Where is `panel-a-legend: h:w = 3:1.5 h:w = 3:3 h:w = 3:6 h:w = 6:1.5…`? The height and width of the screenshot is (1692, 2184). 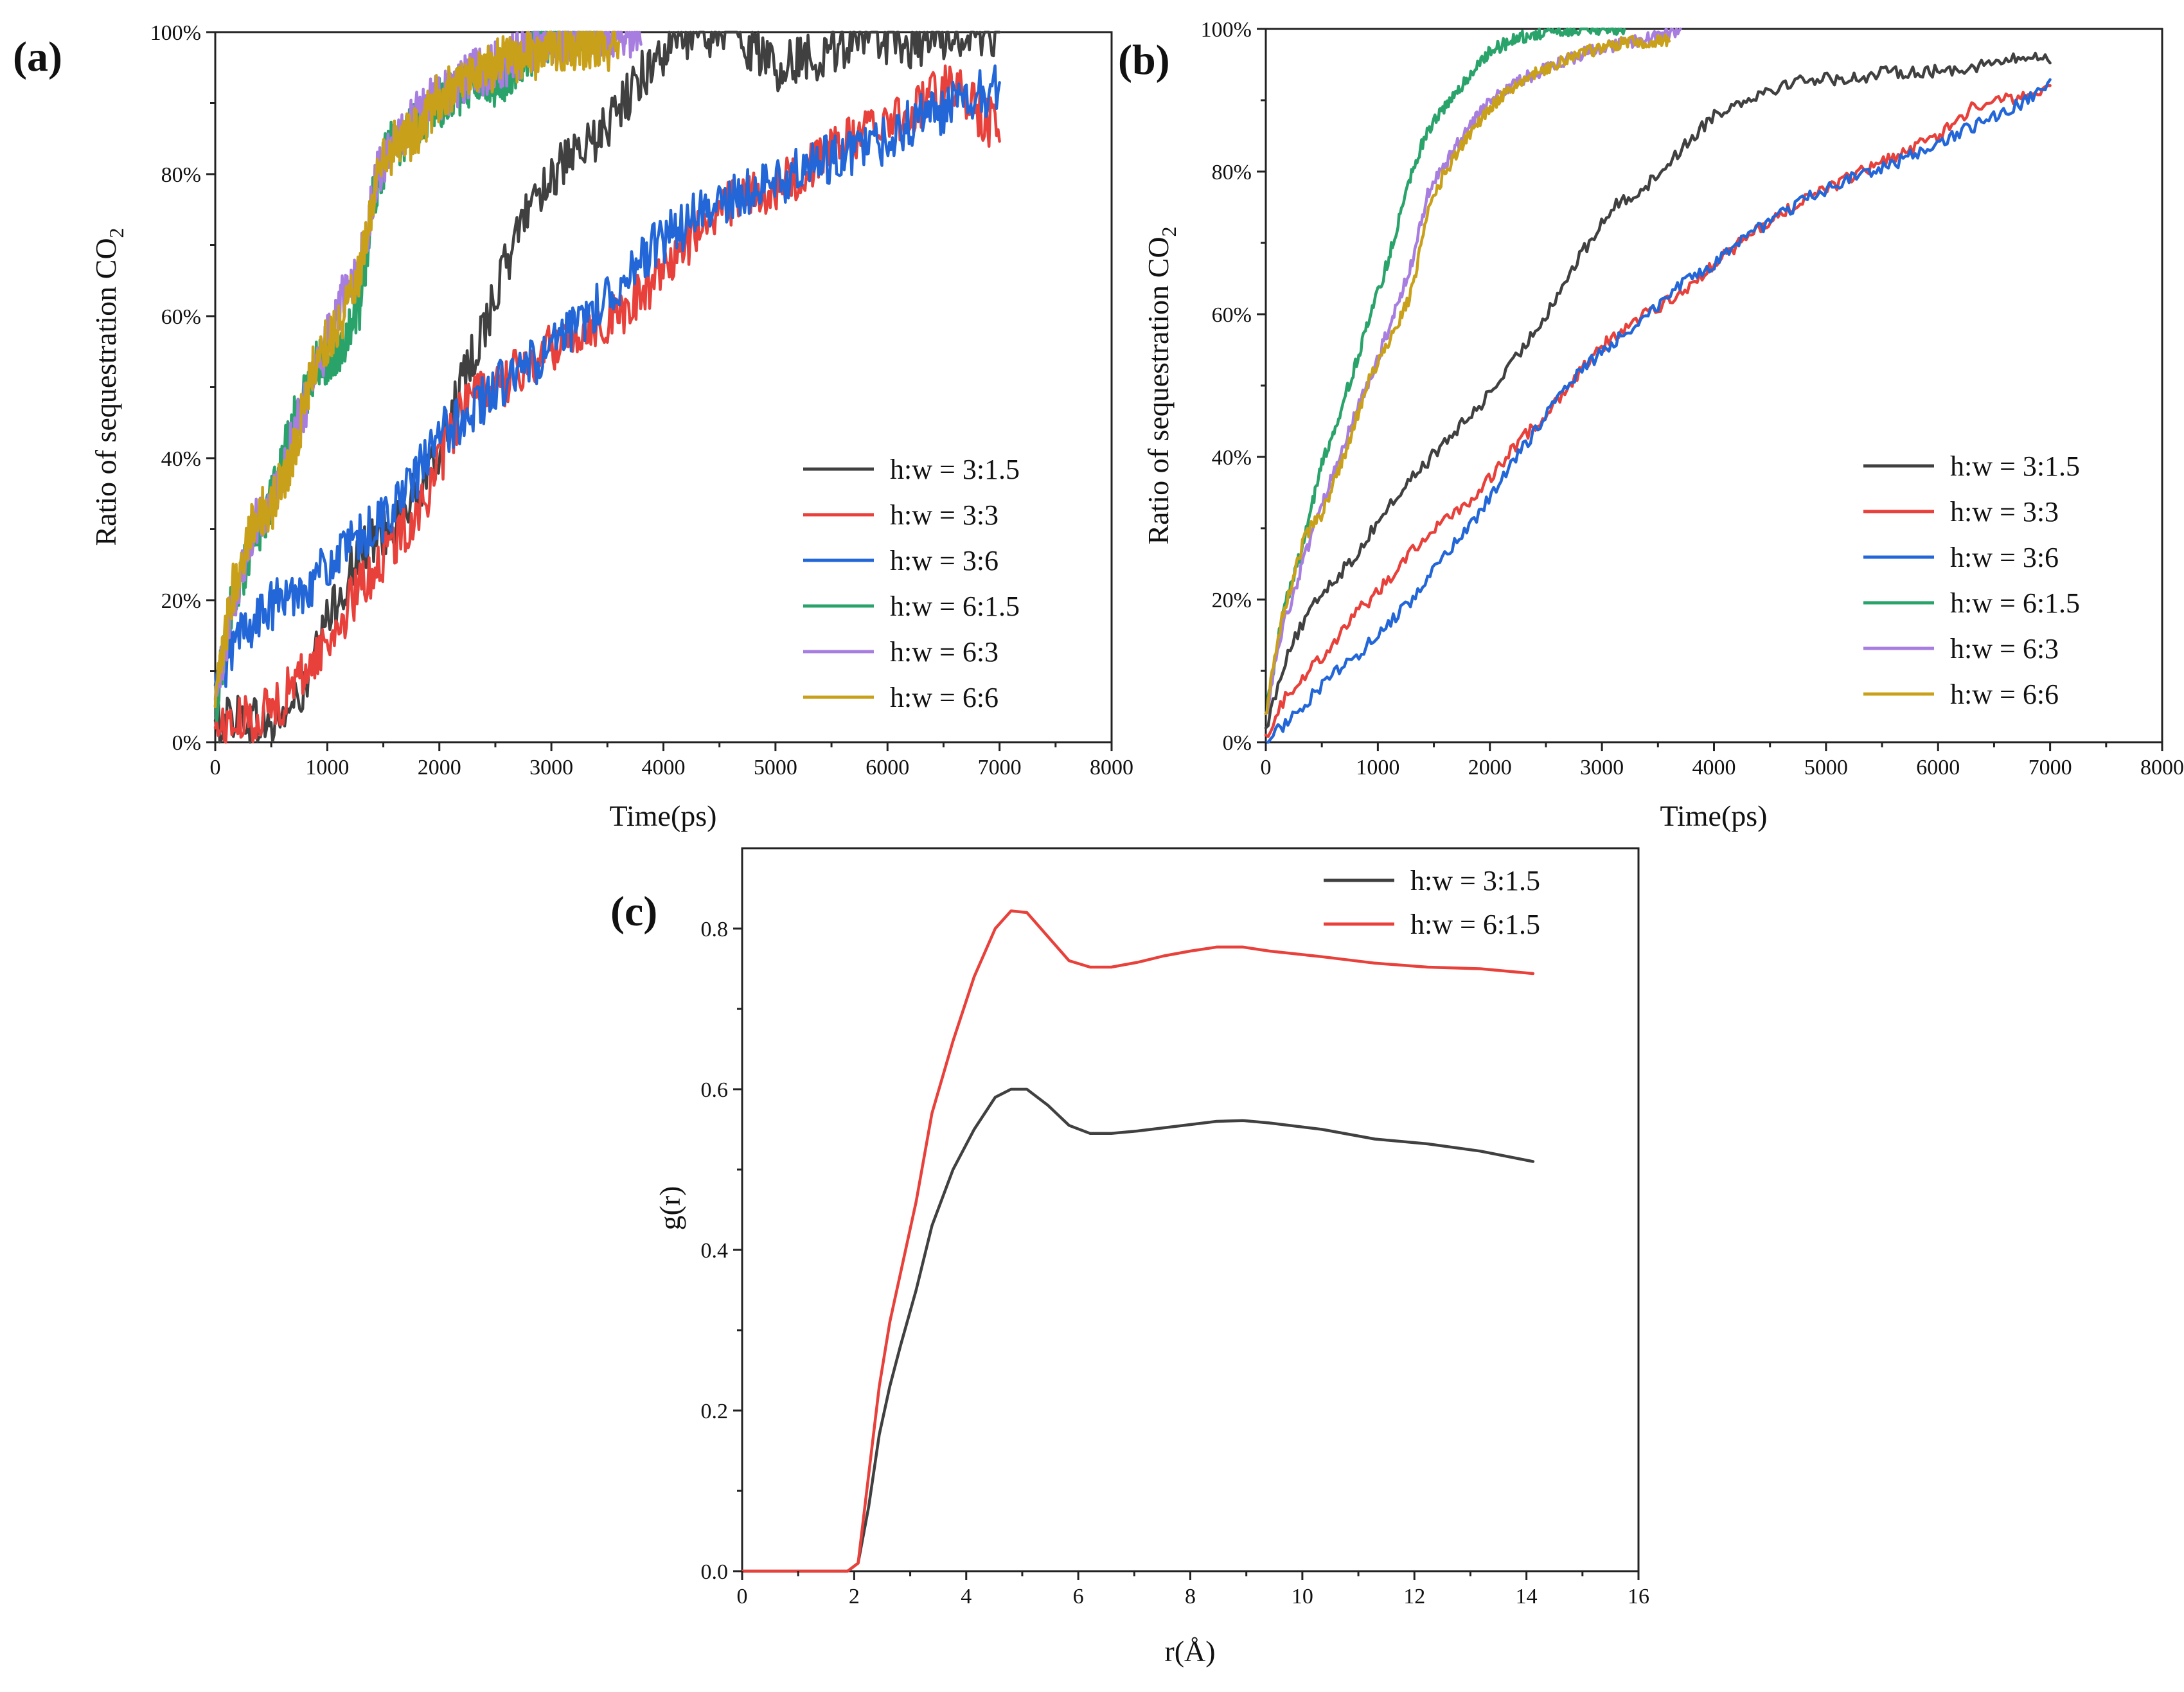 panel-a-legend: h:w = 3:1.5 h:w = 3:3 h:w = 3:6 h:w = 6:1.5… is located at coordinates (911, 583).